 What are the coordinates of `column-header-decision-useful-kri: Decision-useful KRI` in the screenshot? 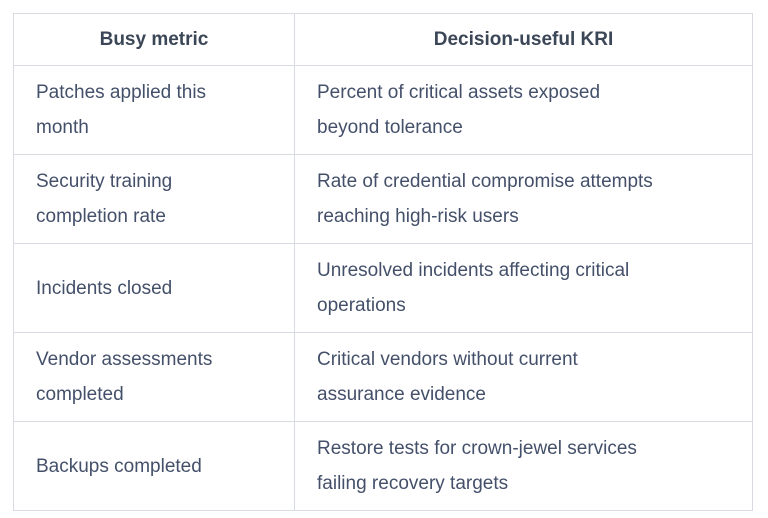 It's located at (523, 39).